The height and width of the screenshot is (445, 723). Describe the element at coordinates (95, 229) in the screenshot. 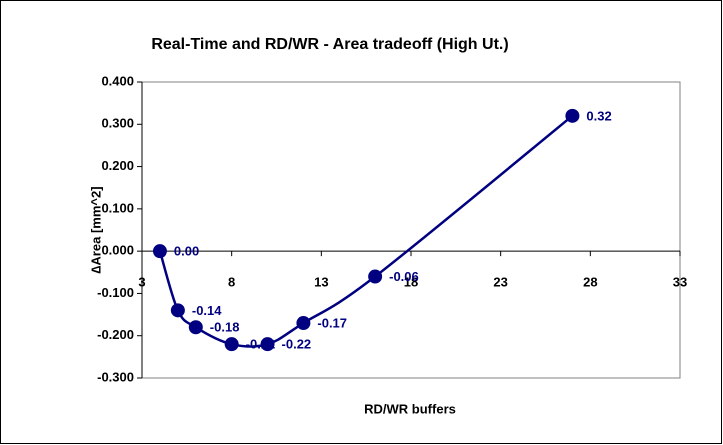

I see `y-axis-label: ∆Area [mm^2]` at that location.